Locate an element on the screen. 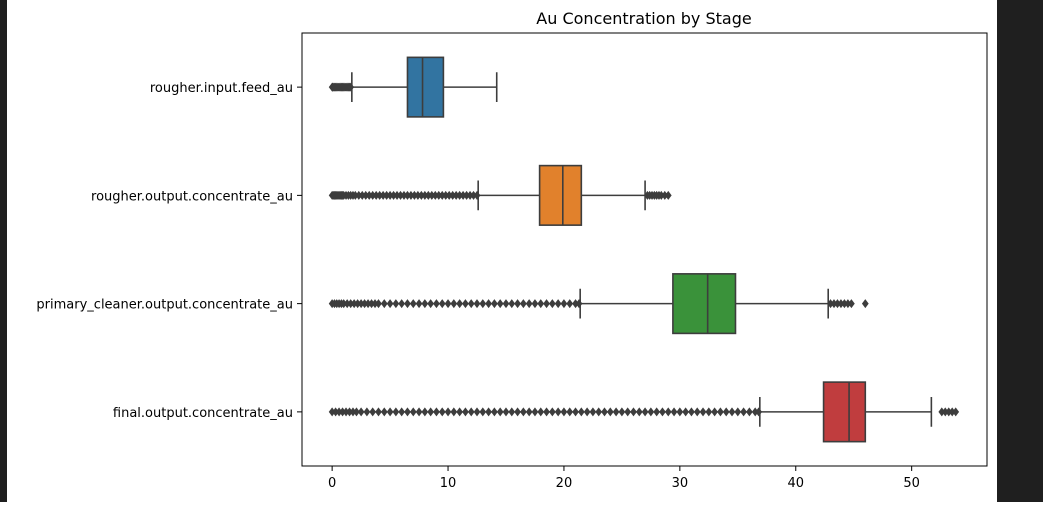 This screenshot has height=506, width=1043. x-tick-label: 10 is located at coordinates (448, 483).